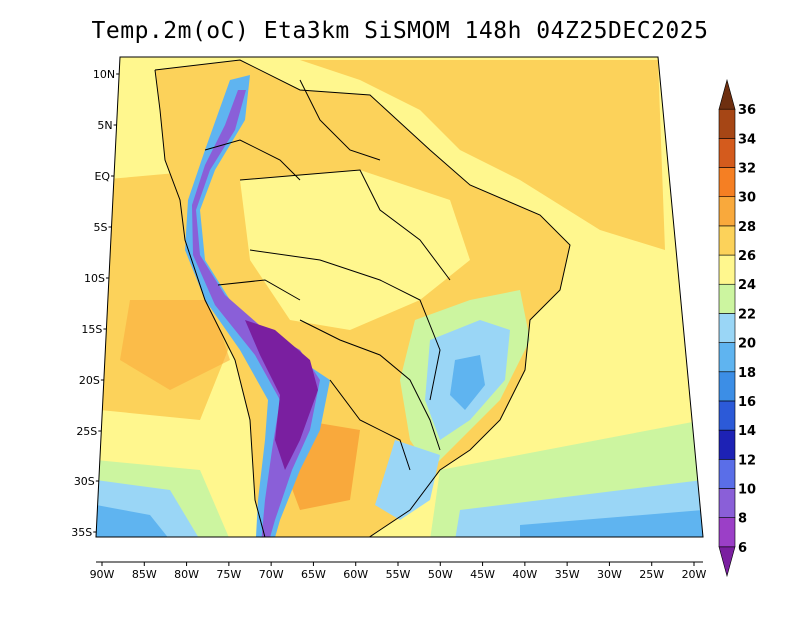  What do you see at coordinates (747, 314) in the screenshot?
I see `colorbar-level-label: 22` at bounding box center [747, 314].